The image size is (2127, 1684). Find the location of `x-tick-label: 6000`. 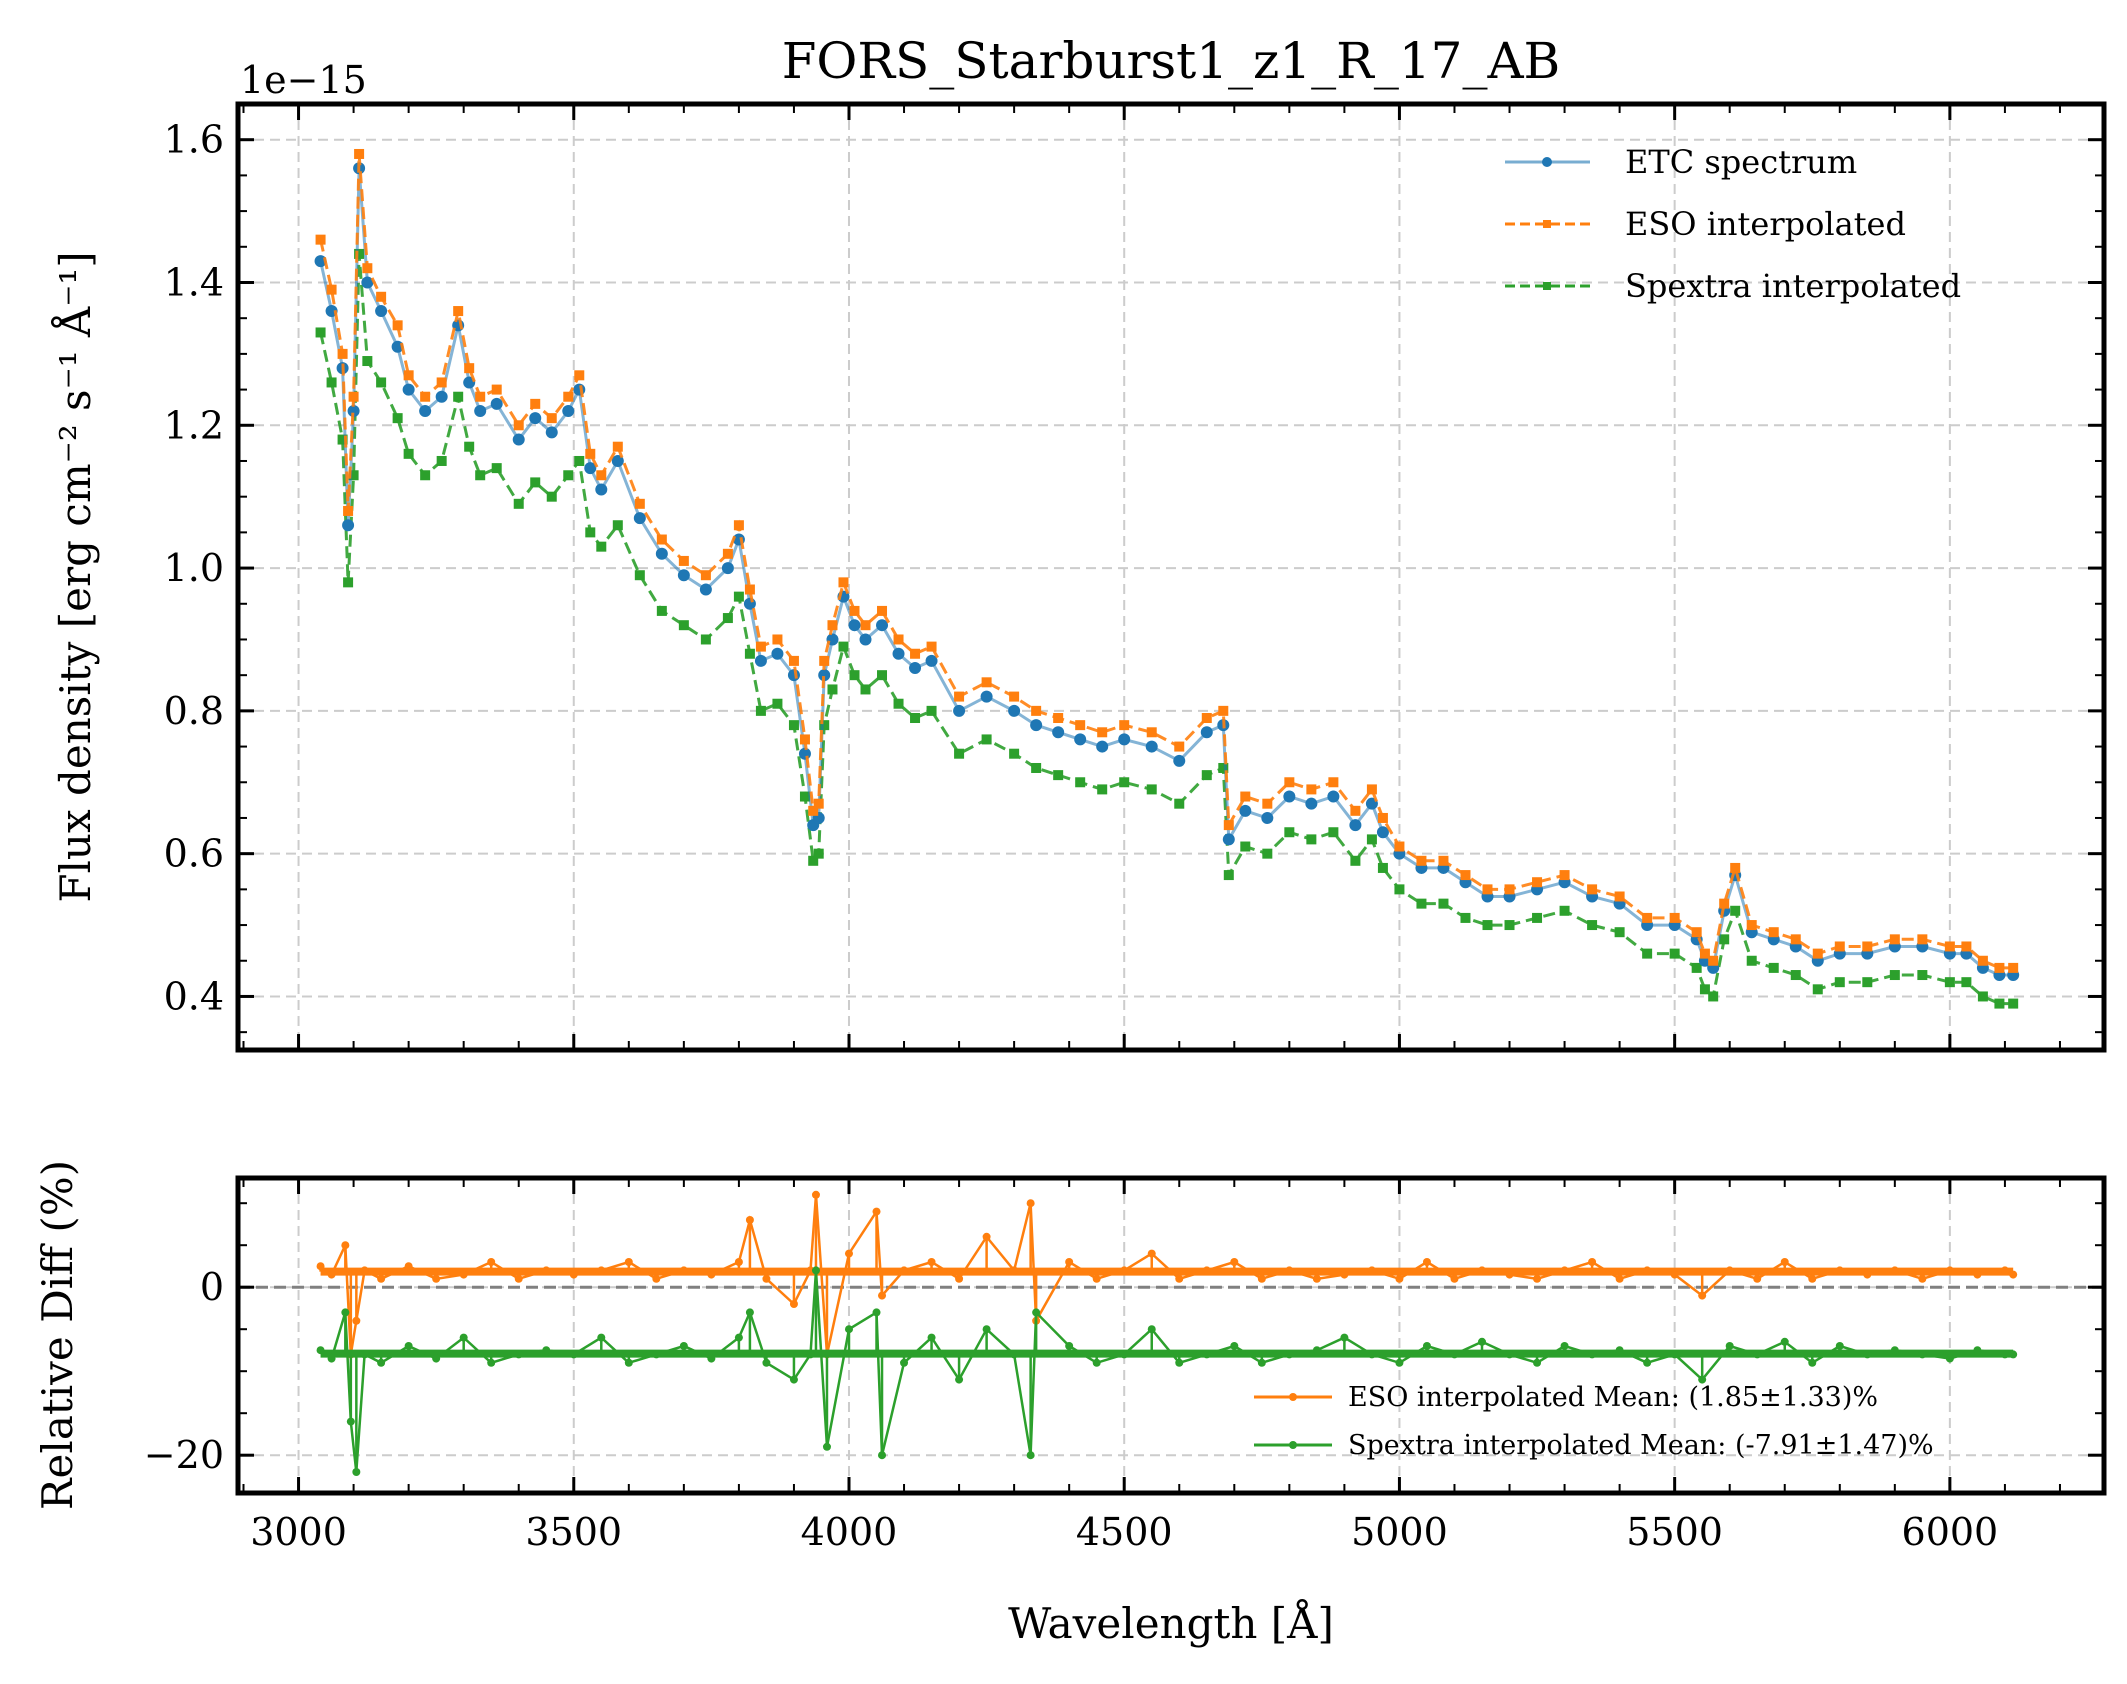

x-tick-label: 6000 is located at coordinates (1950, 1532).